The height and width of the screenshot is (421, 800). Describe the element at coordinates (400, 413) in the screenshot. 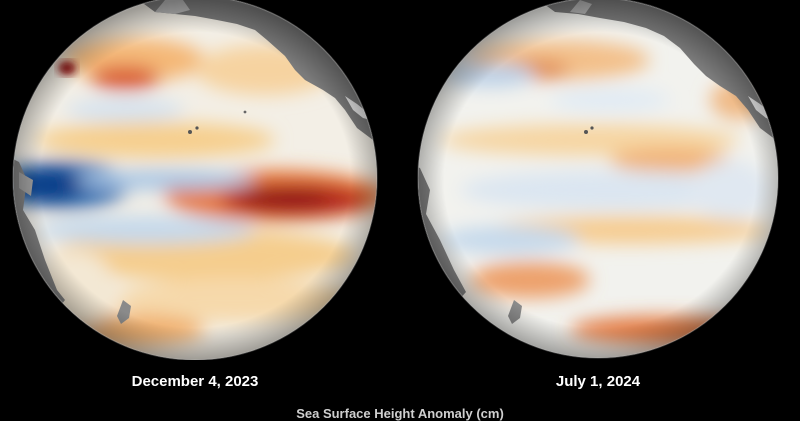

I see `legend-title: Sea Surface Height Anomaly (cm)` at that location.